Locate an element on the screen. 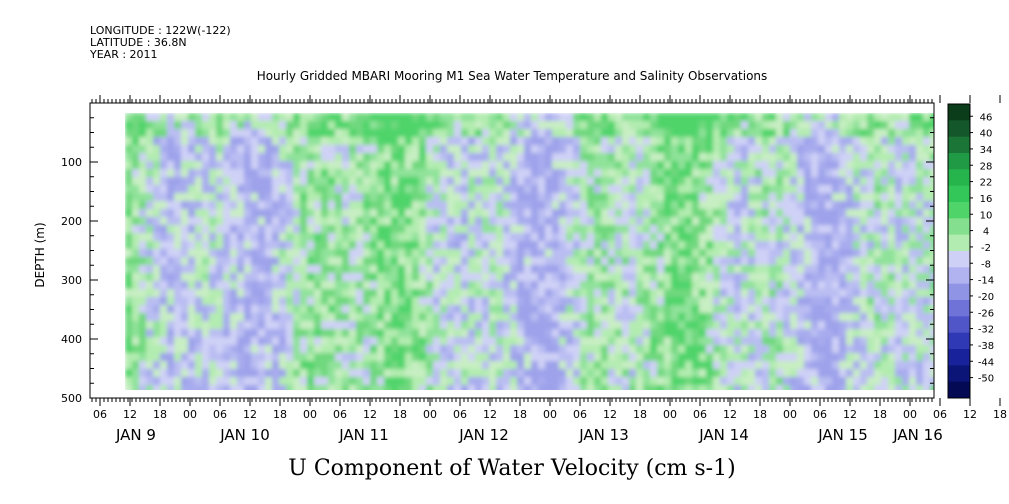  latitude-label: LATITUDE : 36.8N is located at coordinates (138, 42).